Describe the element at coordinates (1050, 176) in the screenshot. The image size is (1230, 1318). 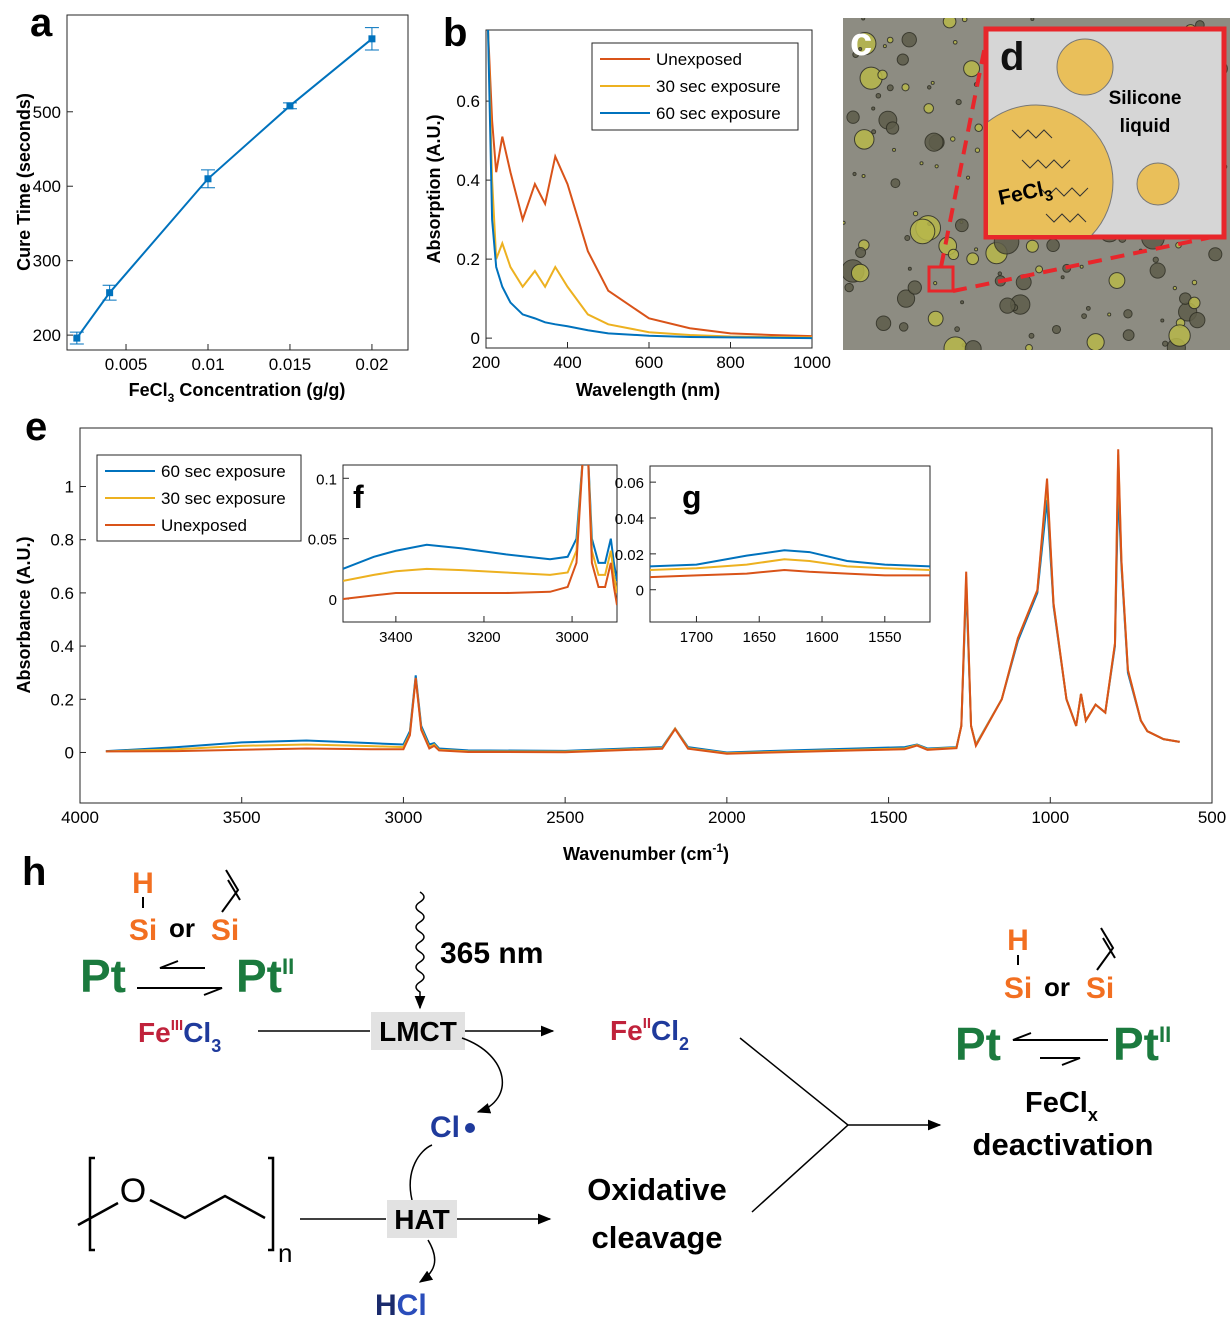
I see `polymer-chains` at that location.